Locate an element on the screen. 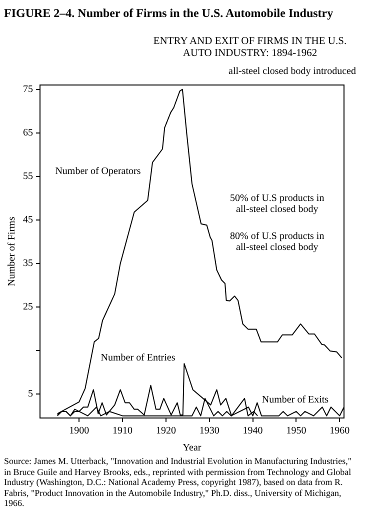  y-axis-title: Number of Firms is located at coordinates (12, 251).